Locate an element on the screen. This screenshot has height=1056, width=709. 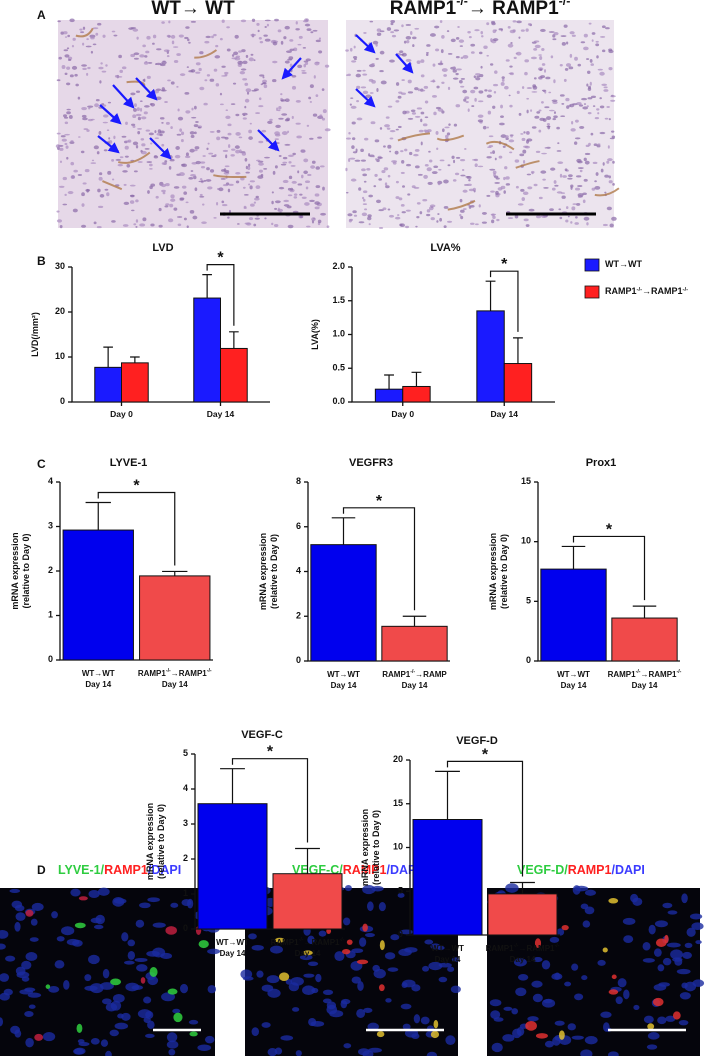
y-tick-label: 0 is located at coordinates (528, 660).